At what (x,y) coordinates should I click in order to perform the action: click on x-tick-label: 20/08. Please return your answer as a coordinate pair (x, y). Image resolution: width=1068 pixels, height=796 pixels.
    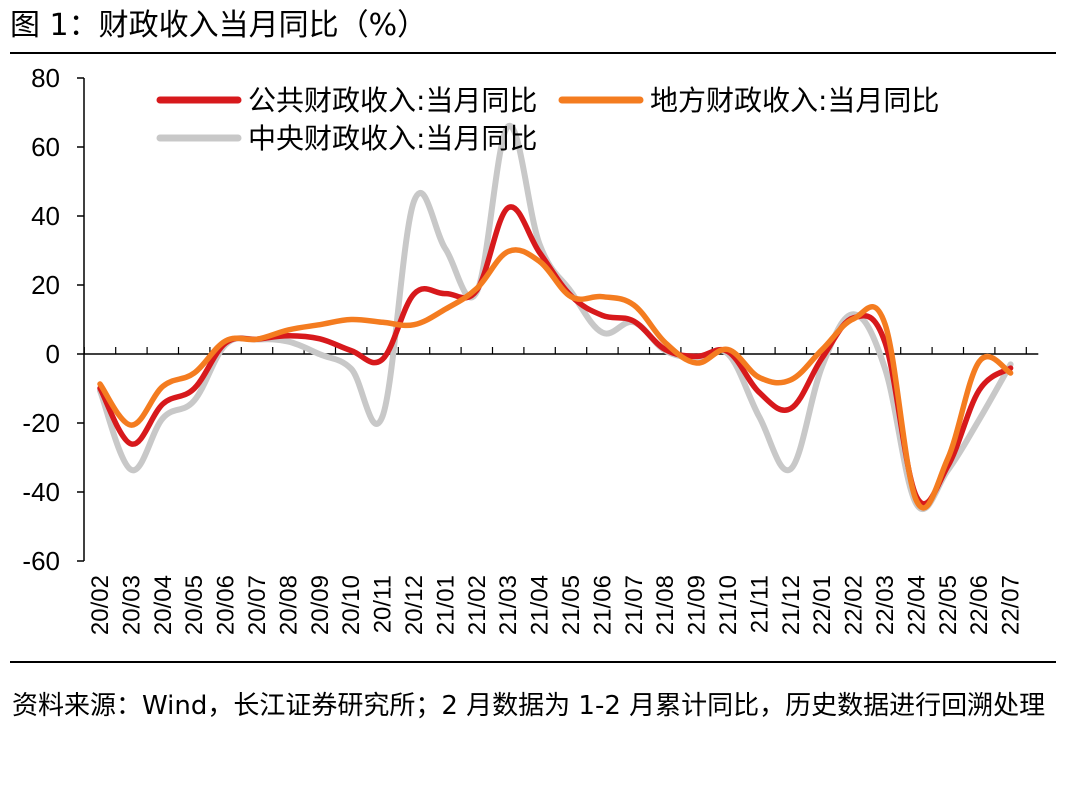
    Looking at the image, I should click on (288, 605).